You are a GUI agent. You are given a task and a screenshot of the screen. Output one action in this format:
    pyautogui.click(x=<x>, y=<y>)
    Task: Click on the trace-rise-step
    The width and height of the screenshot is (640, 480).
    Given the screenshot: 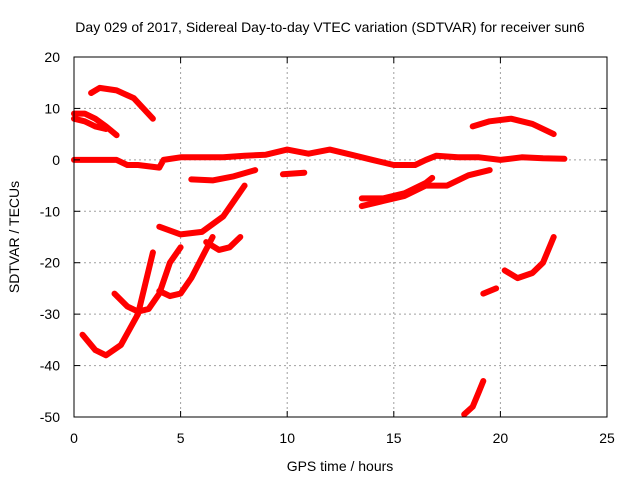 What is the action you would take?
    pyautogui.click(x=397, y=188)
    